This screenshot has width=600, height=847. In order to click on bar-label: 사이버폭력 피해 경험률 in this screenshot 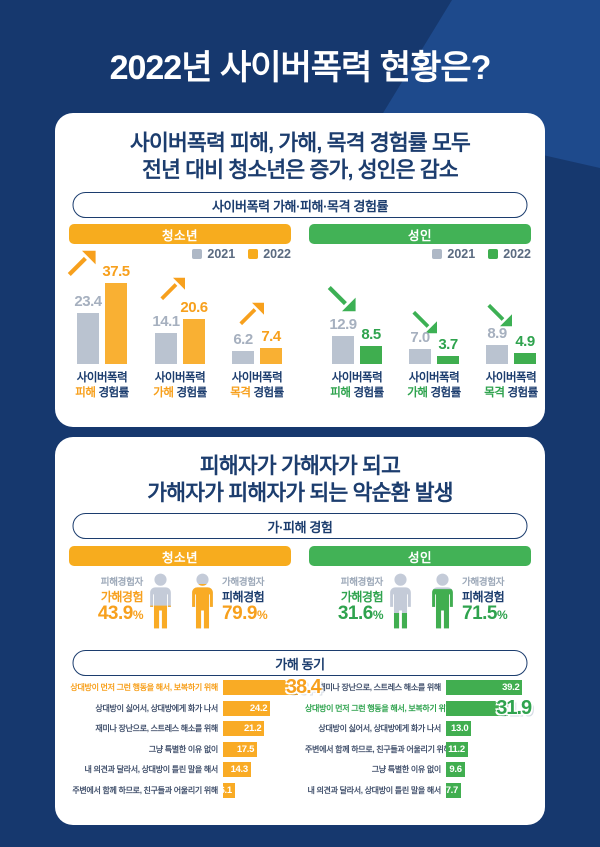, I will do `click(357, 385)`.